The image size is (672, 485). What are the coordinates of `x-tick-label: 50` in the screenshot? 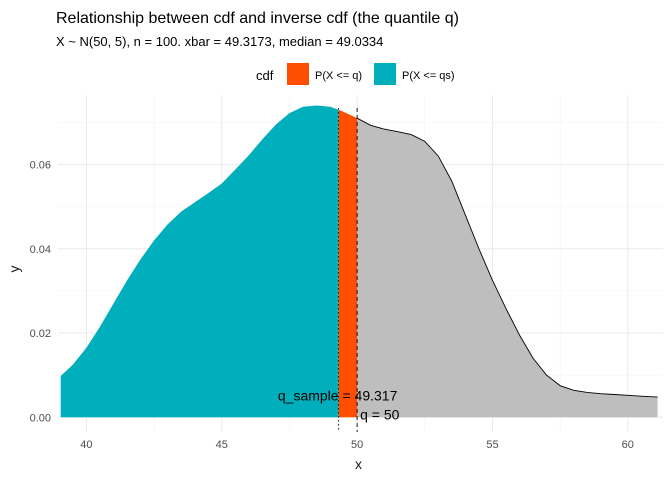 It's located at (357, 445).